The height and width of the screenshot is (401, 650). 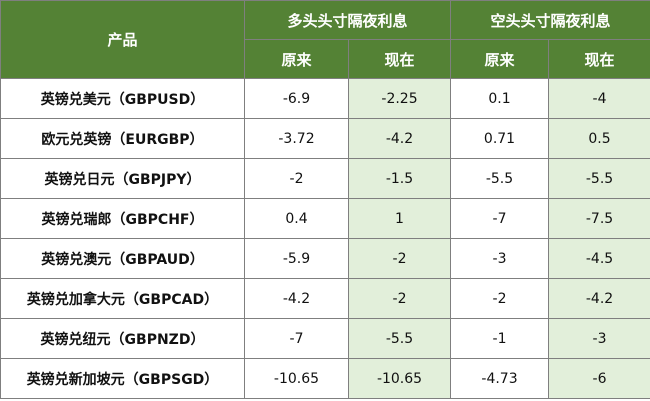 What do you see at coordinates (296, 138) in the screenshot?
I see `long-original-value: -3.72` at bounding box center [296, 138].